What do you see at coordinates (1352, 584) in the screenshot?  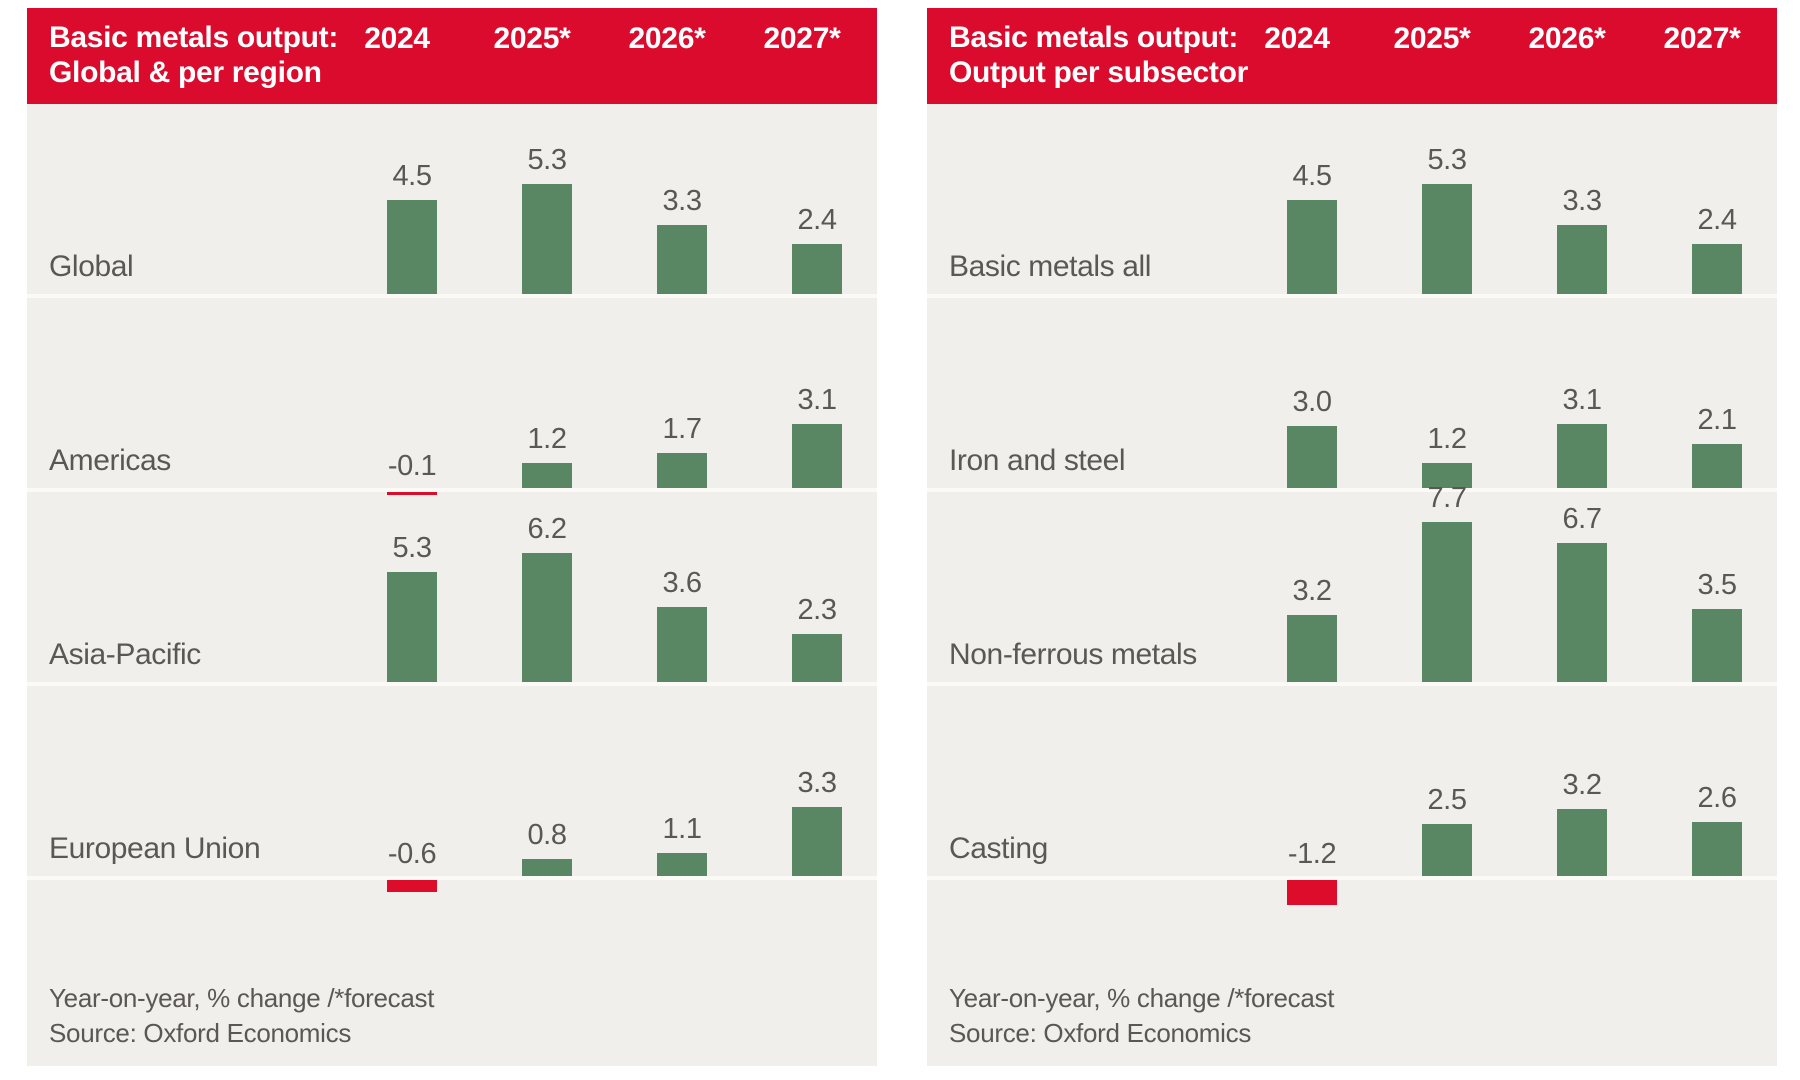 I see `chart-row: Non-ferrous metals 3.2 7.7 6.7 3.5` at bounding box center [1352, 584].